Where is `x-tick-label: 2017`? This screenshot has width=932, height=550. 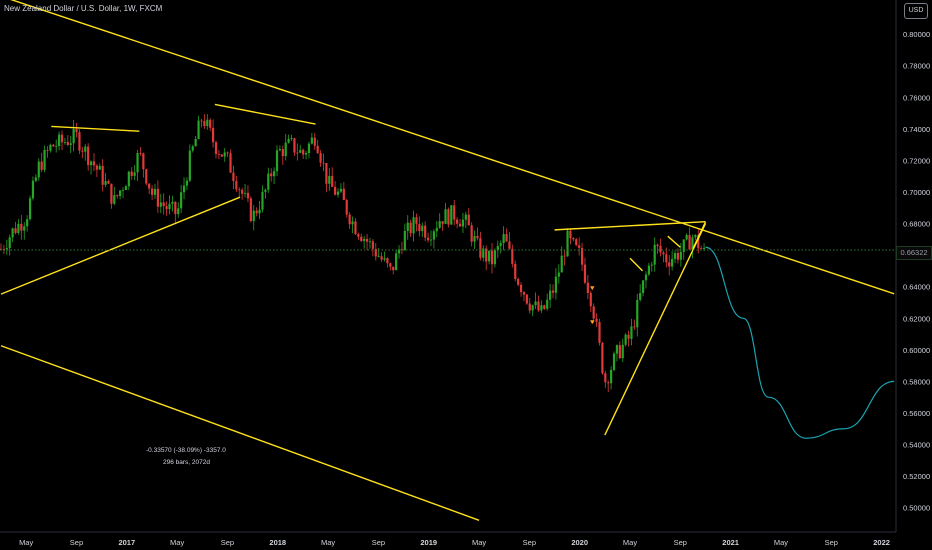
x-tick-label: 2017 is located at coordinates (126, 542).